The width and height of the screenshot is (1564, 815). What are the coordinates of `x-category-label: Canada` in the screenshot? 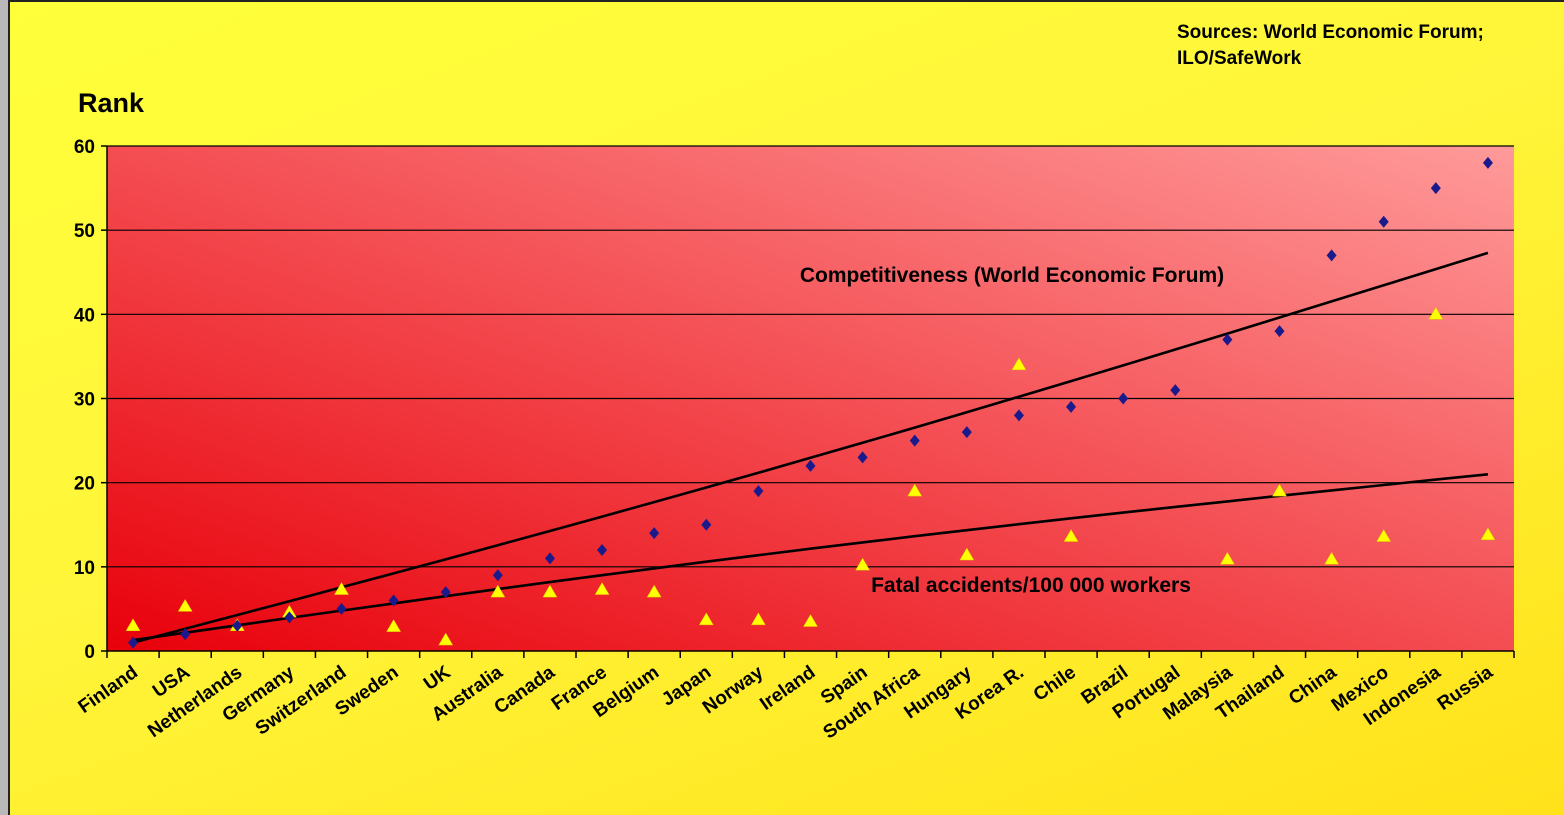 It's located at (525, 690).